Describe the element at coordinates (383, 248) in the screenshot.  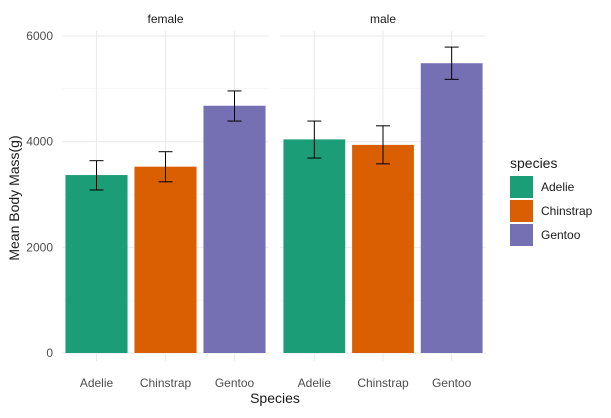
I see `bar-male-chinstrap` at that location.